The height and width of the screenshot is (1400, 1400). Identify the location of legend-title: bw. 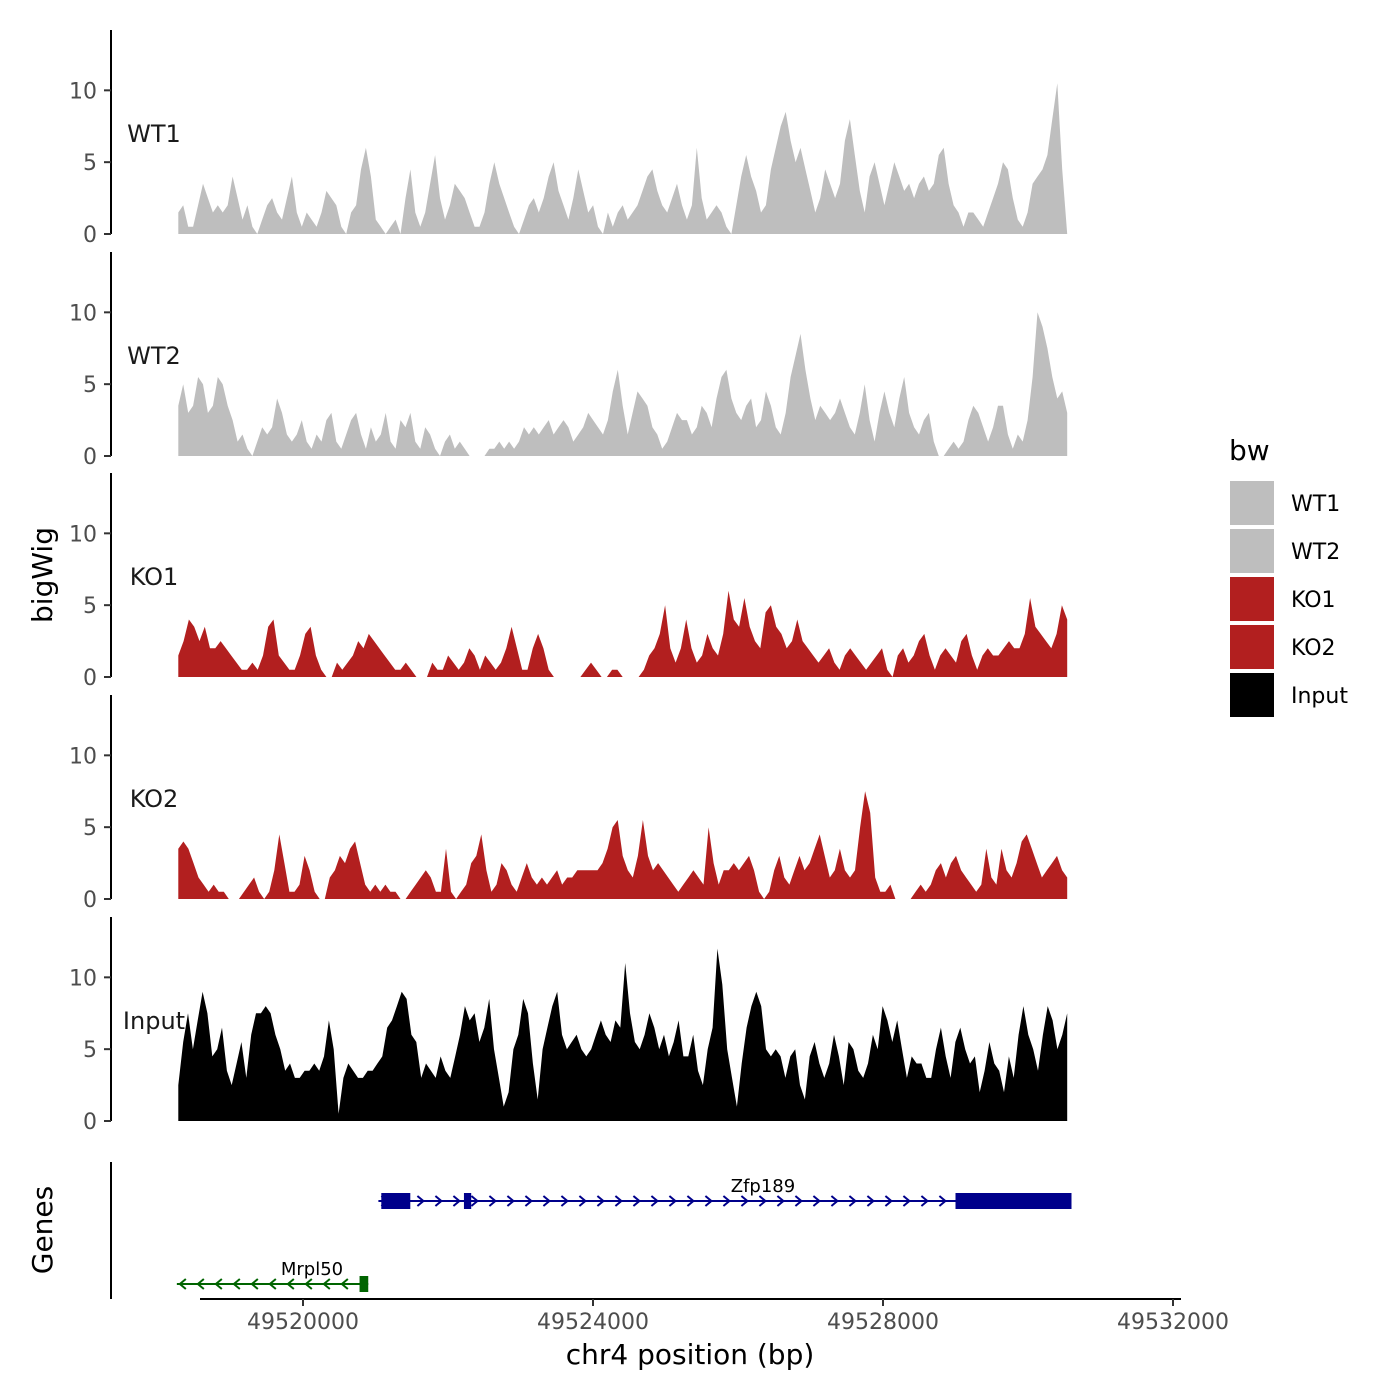
(1249, 450).